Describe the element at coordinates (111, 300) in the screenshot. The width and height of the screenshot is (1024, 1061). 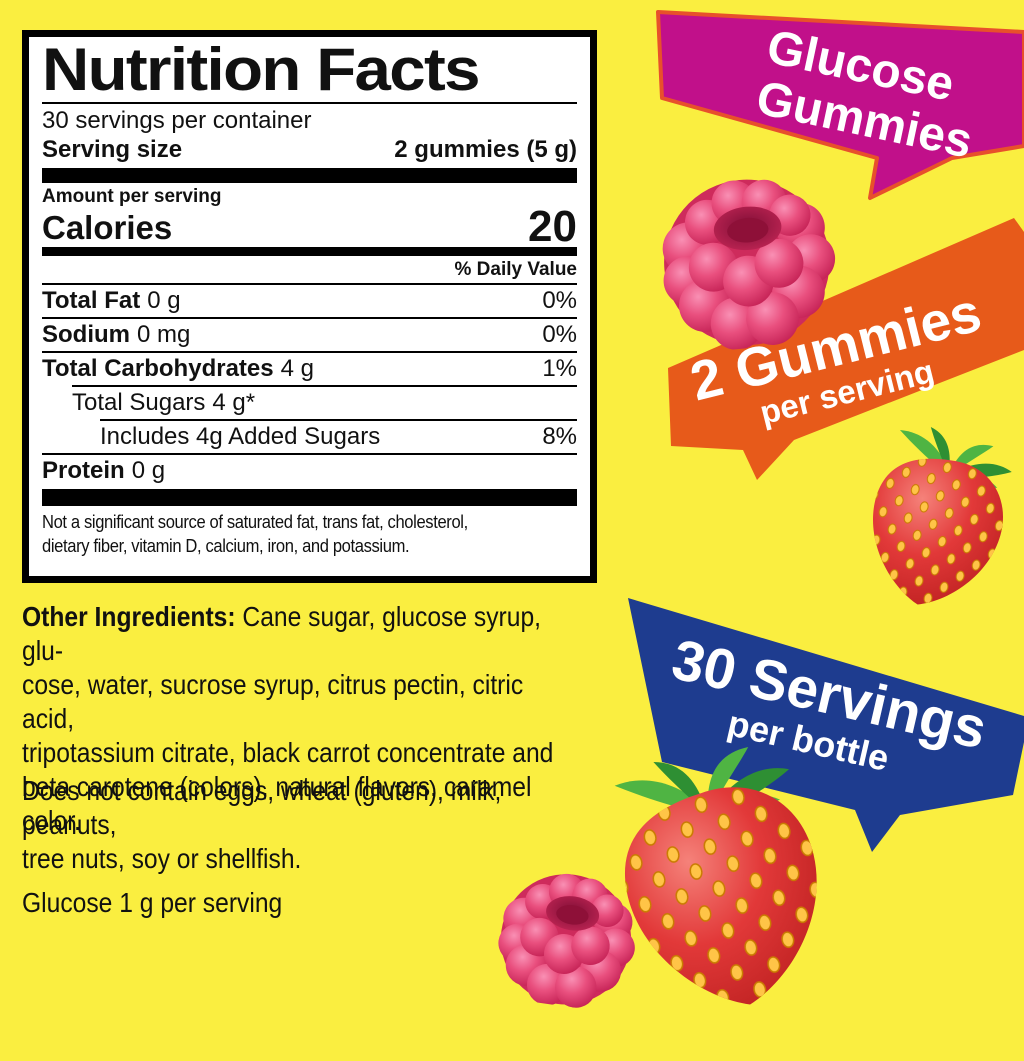
I see `nutrient: Total Fat 0 g` at that location.